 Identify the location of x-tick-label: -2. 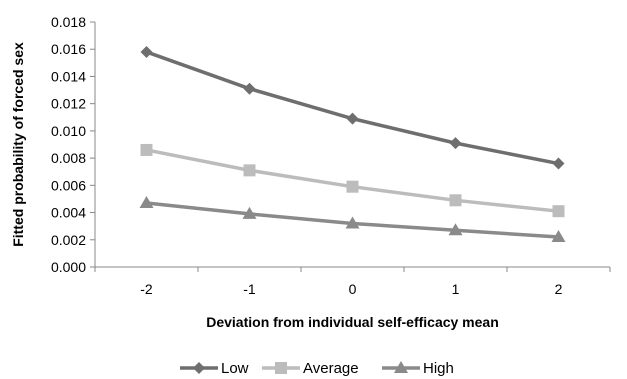
(146, 289).